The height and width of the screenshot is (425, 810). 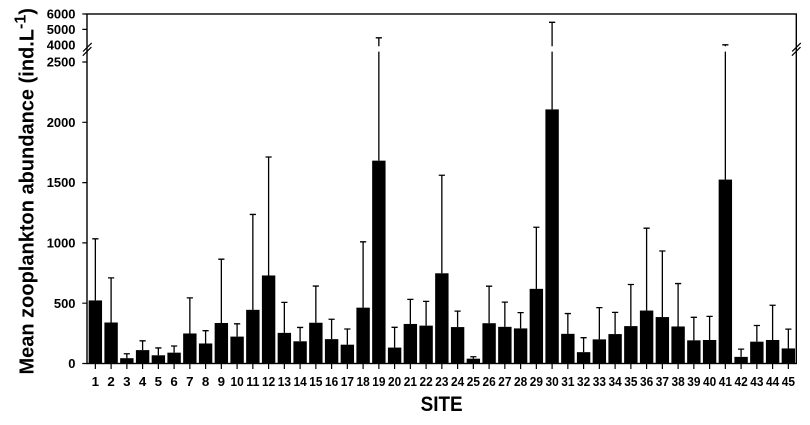 What do you see at coordinates (504, 381) in the screenshot?
I see `svg-text: 27` at bounding box center [504, 381].